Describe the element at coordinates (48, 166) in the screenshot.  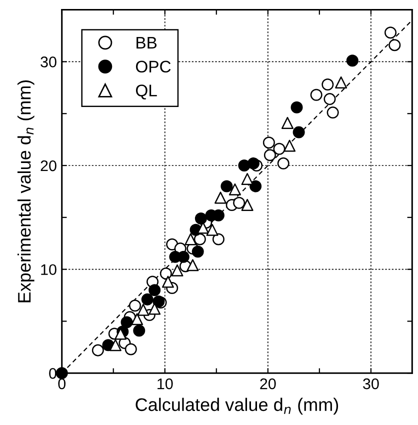
I see `y-tick-label: 20` at that location.